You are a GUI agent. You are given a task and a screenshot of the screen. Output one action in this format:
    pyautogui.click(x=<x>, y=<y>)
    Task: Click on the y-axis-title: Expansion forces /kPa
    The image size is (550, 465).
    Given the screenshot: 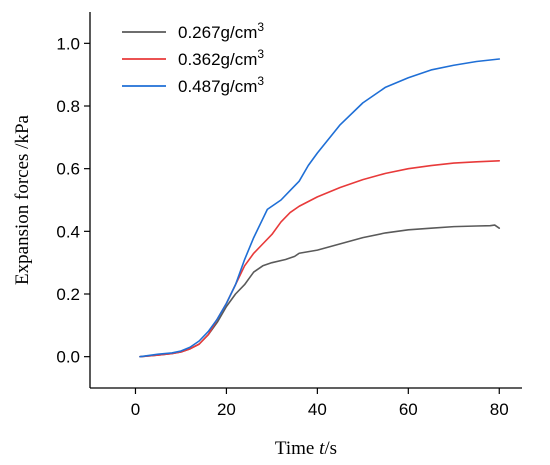 What is the action you would take?
    pyautogui.click(x=22, y=199)
    